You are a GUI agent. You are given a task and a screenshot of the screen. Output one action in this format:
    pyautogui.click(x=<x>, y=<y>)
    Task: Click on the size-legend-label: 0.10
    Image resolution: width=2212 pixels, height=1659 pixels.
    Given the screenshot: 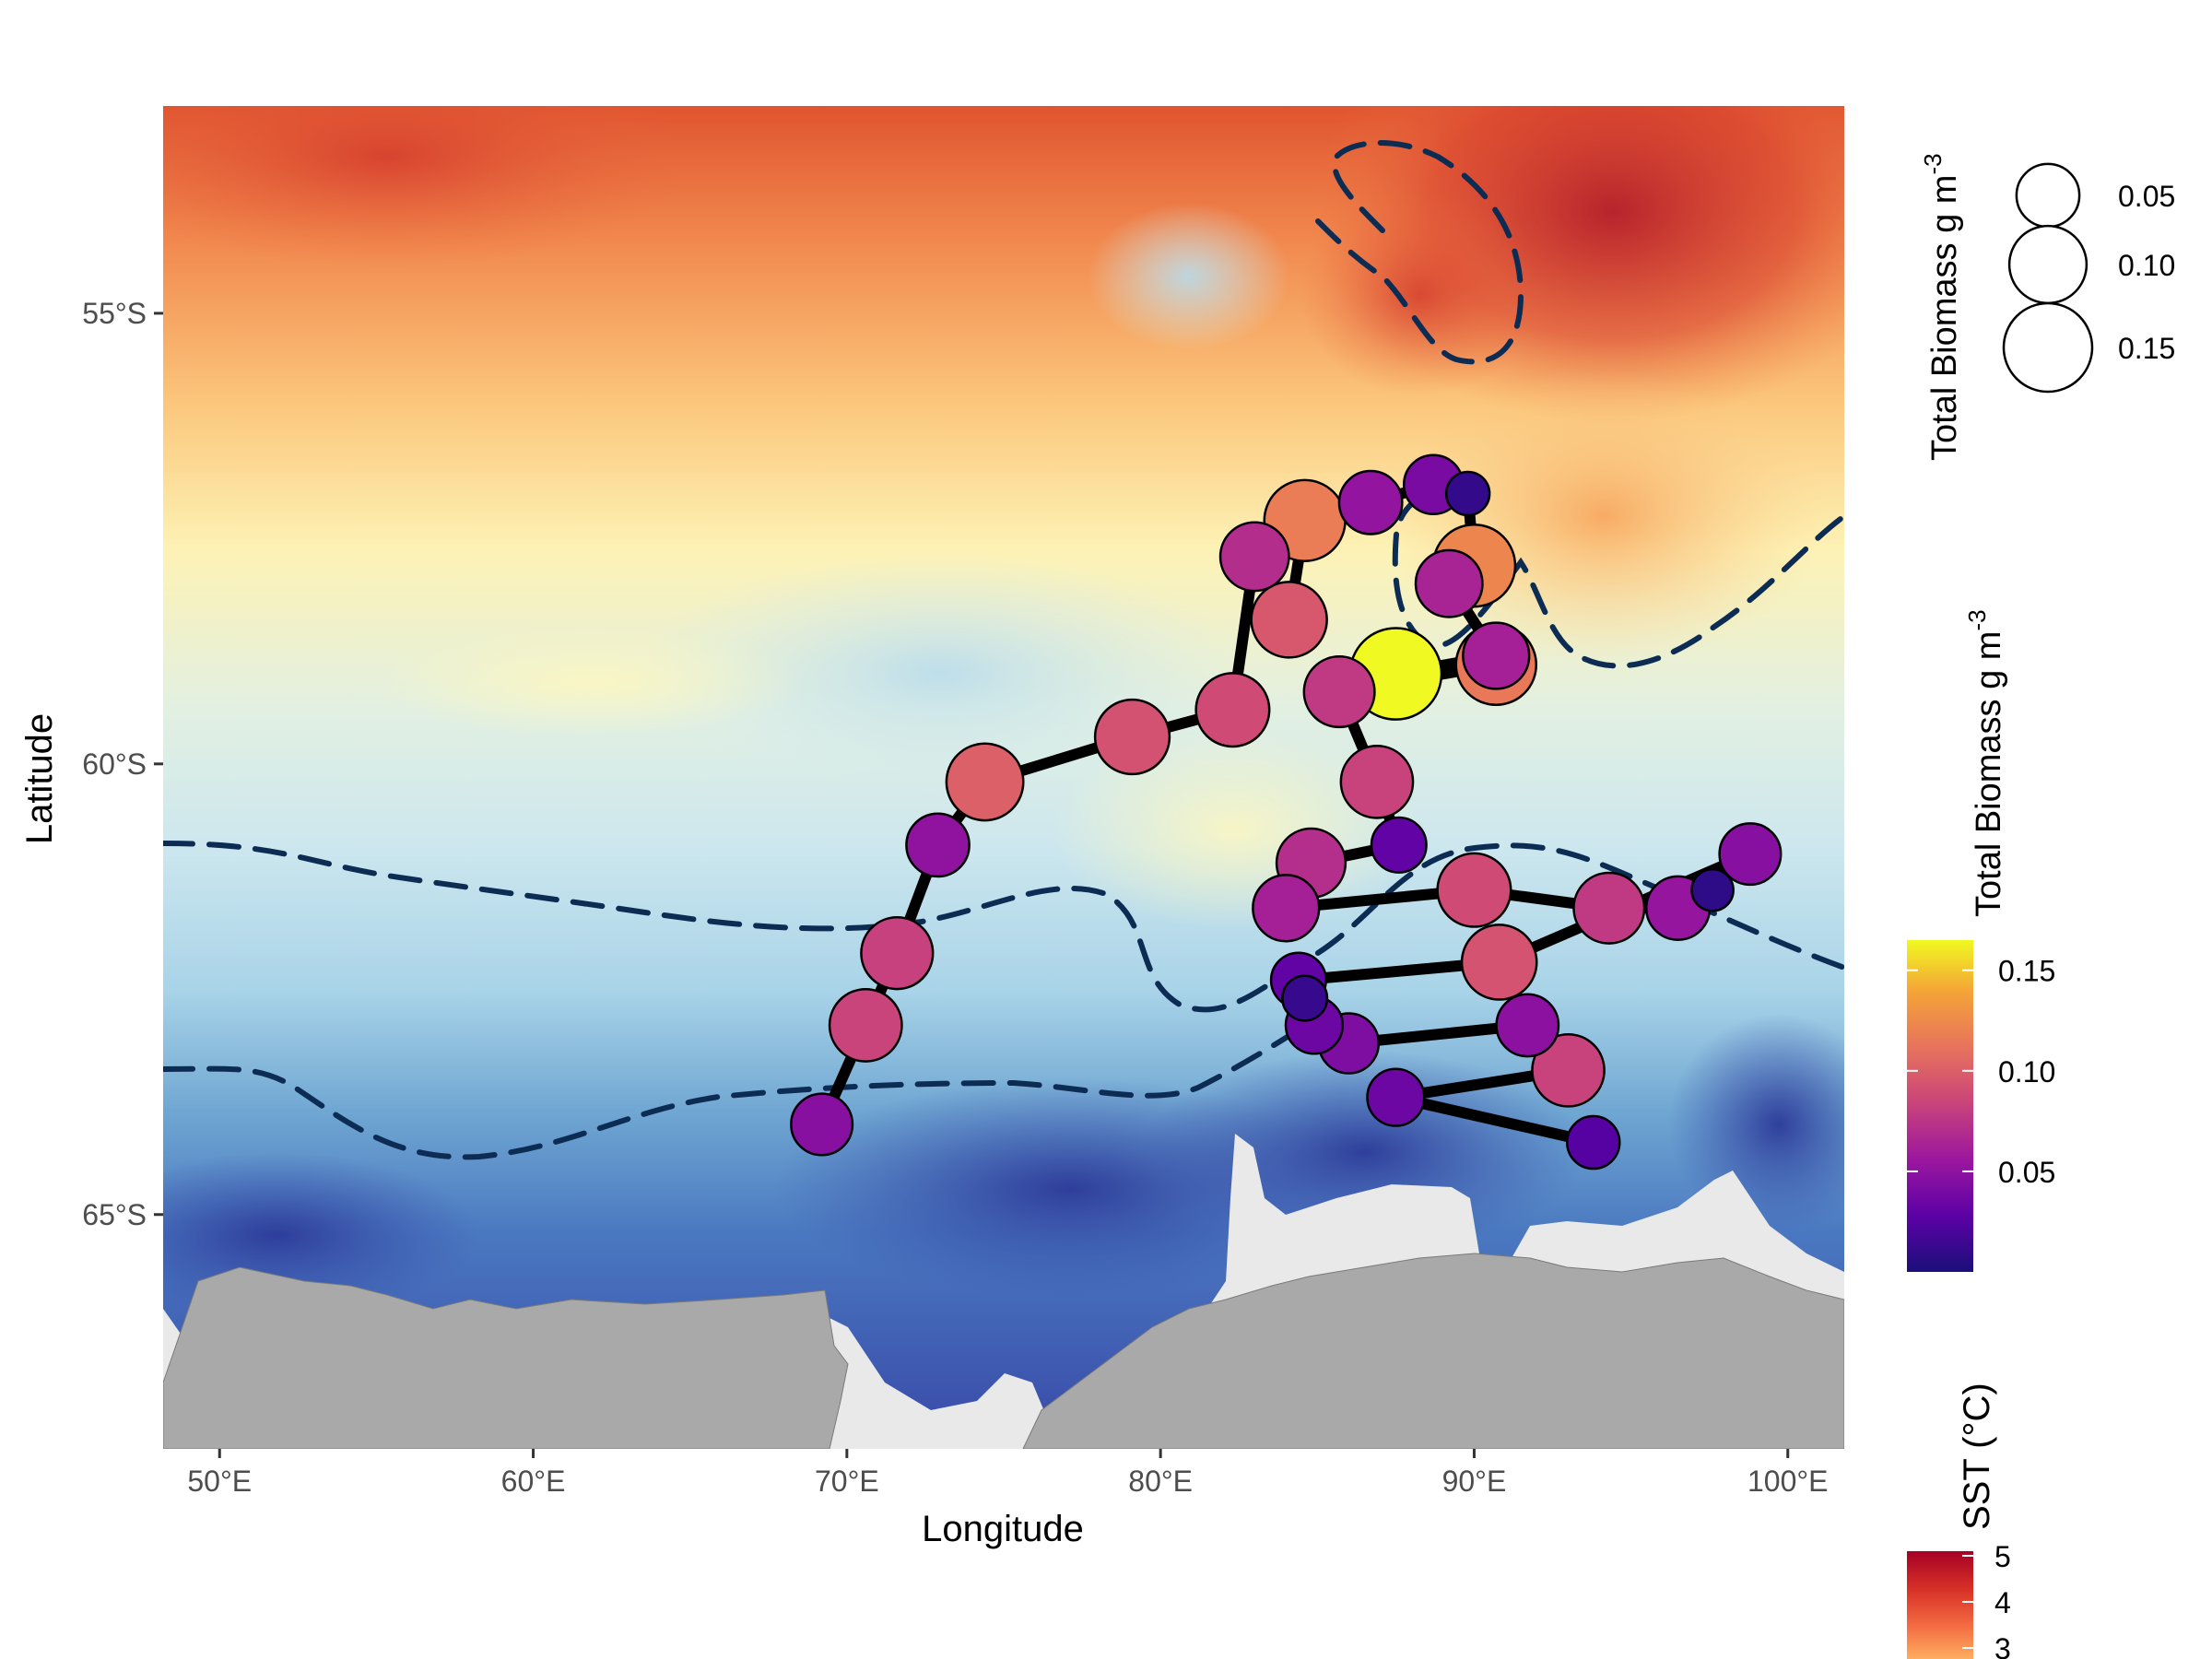 What is the action you would take?
    pyautogui.click(x=2146, y=265)
    